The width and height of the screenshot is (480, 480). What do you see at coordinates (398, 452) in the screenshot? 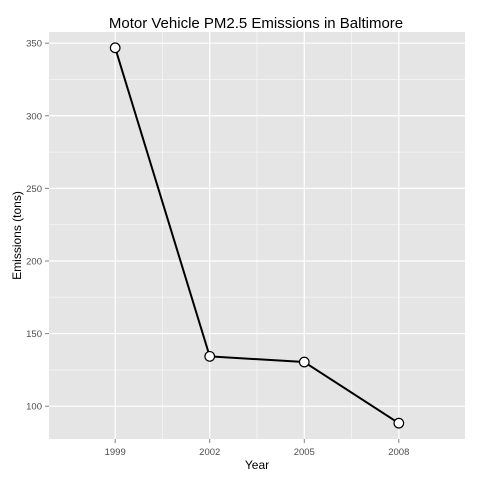
I see `x-tick-label: 2008` at bounding box center [398, 452].